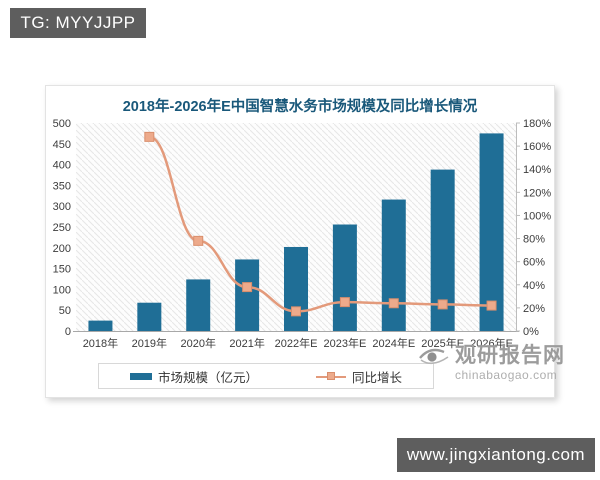 The image size is (600, 480). I want to click on right-axis-ticks: 0% 20% 40% 60% 80% 100% 120% 140% 160% 180%, so click(533, 228).